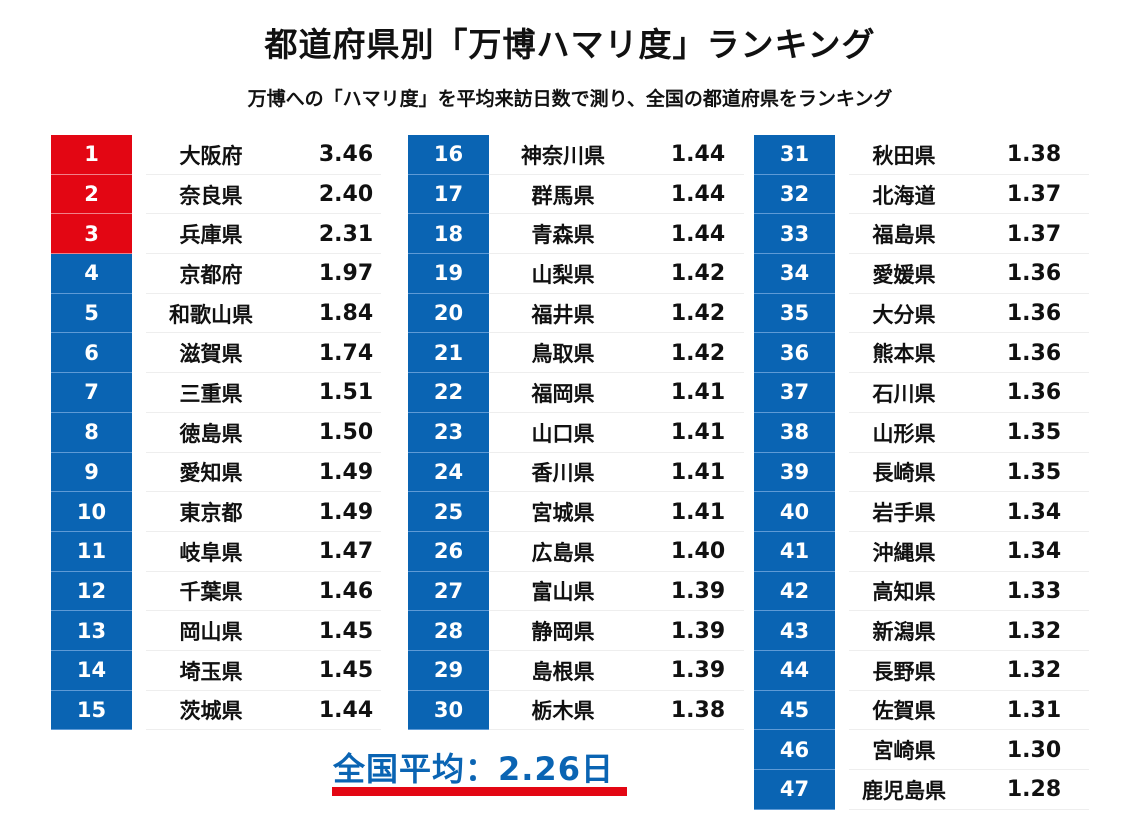 This screenshot has width=1140, height=824. I want to click on table-row: 10 東京都 1.49, so click(216, 512).